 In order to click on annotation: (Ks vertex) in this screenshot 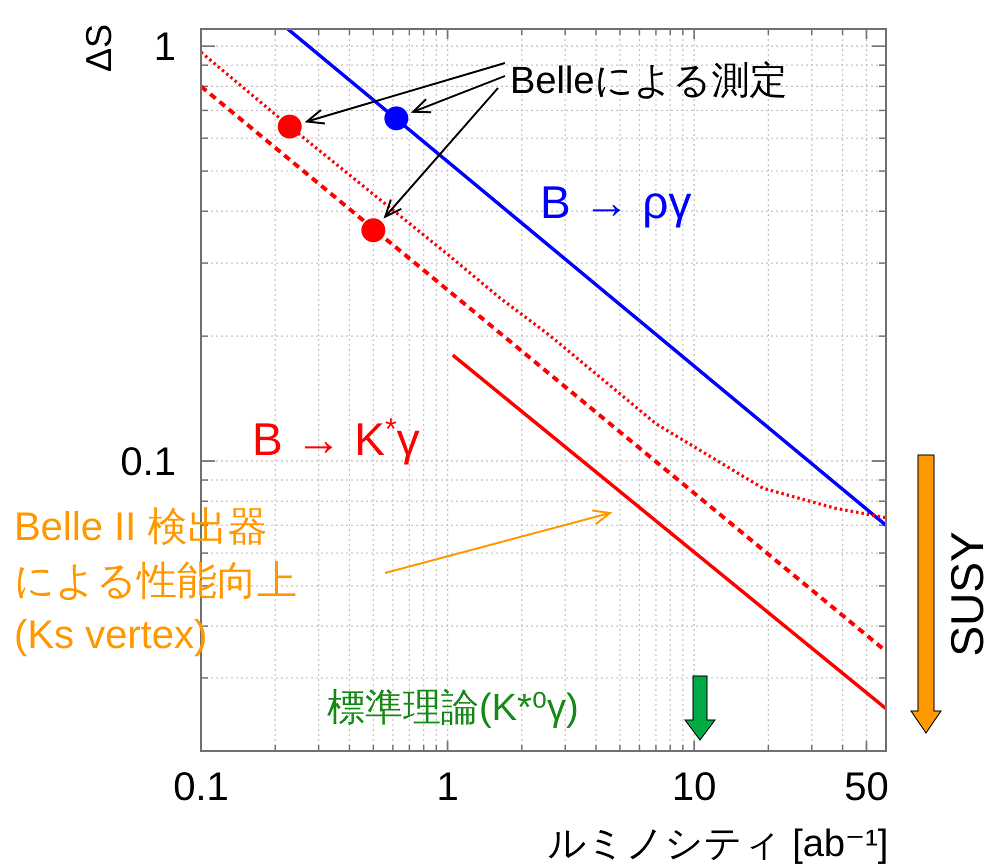, I will do `click(111, 635)`.